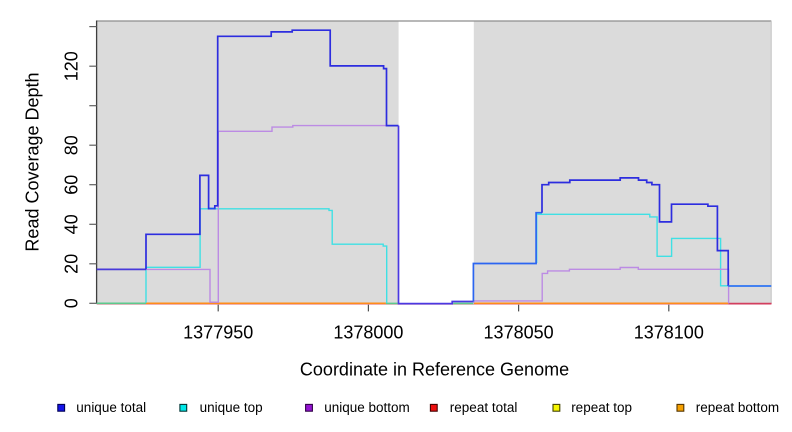 This screenshot has width=792, height=432. Describe the element at coordinates (368, 333) in the screenshot. I see `svg-text: 1378000` at that location.